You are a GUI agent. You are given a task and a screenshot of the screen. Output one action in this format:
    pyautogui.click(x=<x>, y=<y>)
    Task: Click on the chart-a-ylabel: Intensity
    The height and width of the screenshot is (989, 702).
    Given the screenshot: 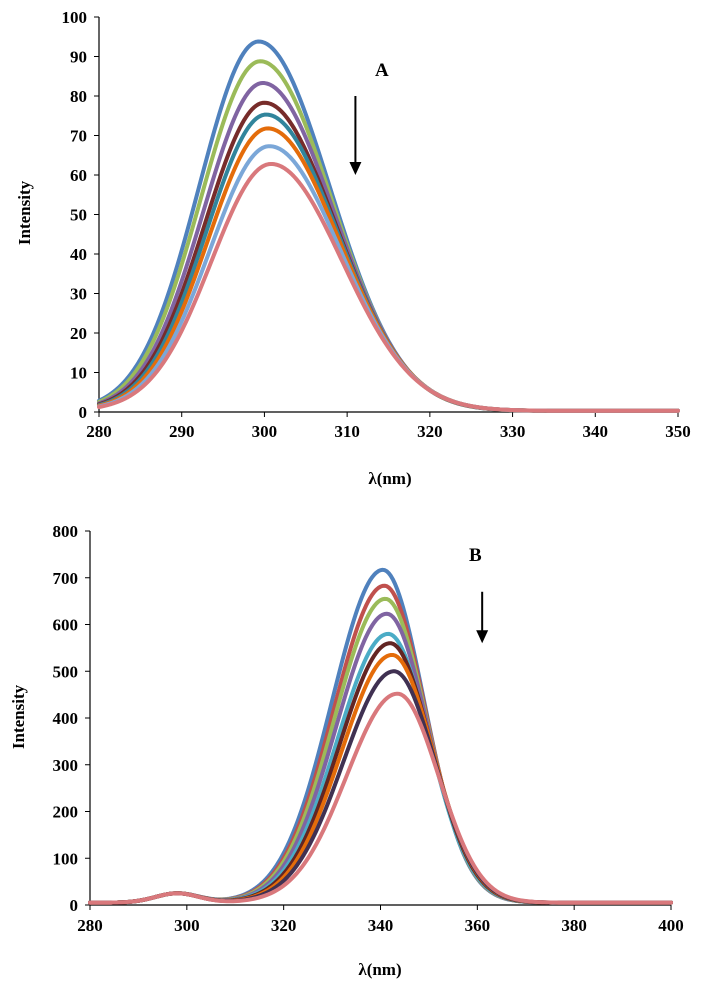 What is the action you would take?
    pyautogui.click(x=24, y=212)
    